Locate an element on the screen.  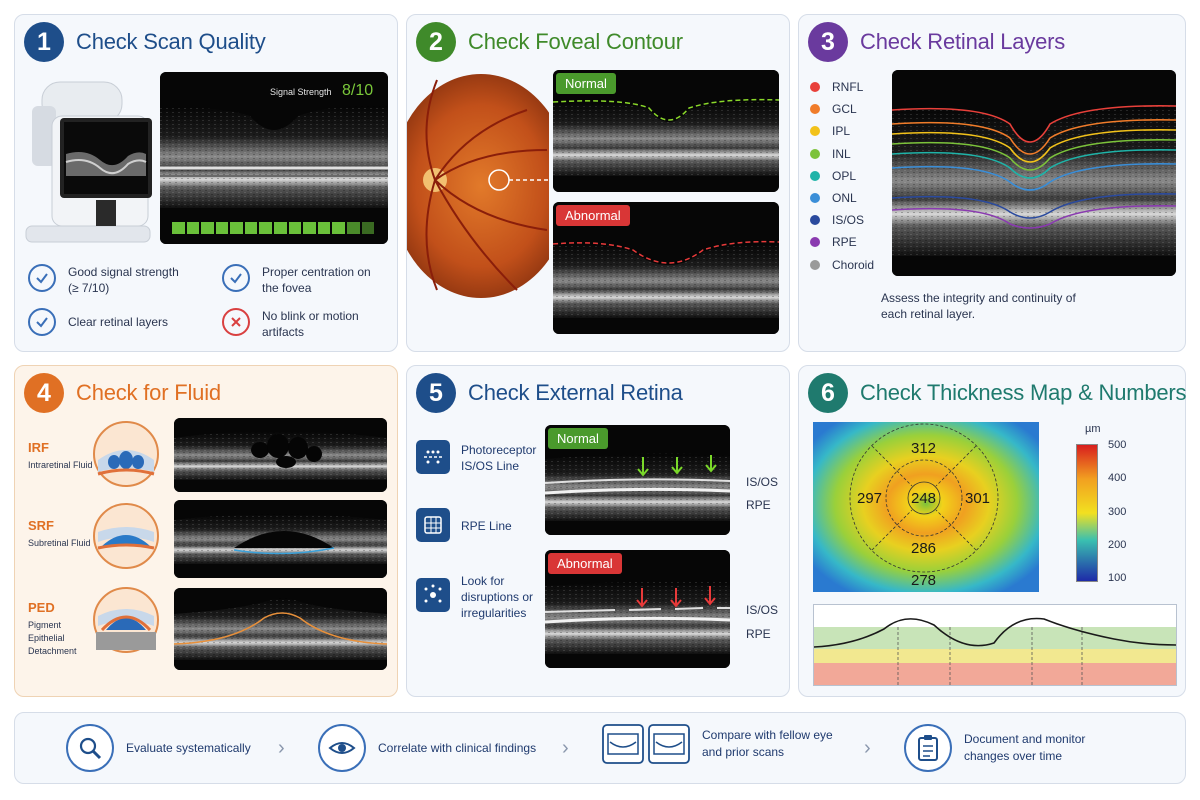
legend-label: RNFL is located at coordinates (848, 87).